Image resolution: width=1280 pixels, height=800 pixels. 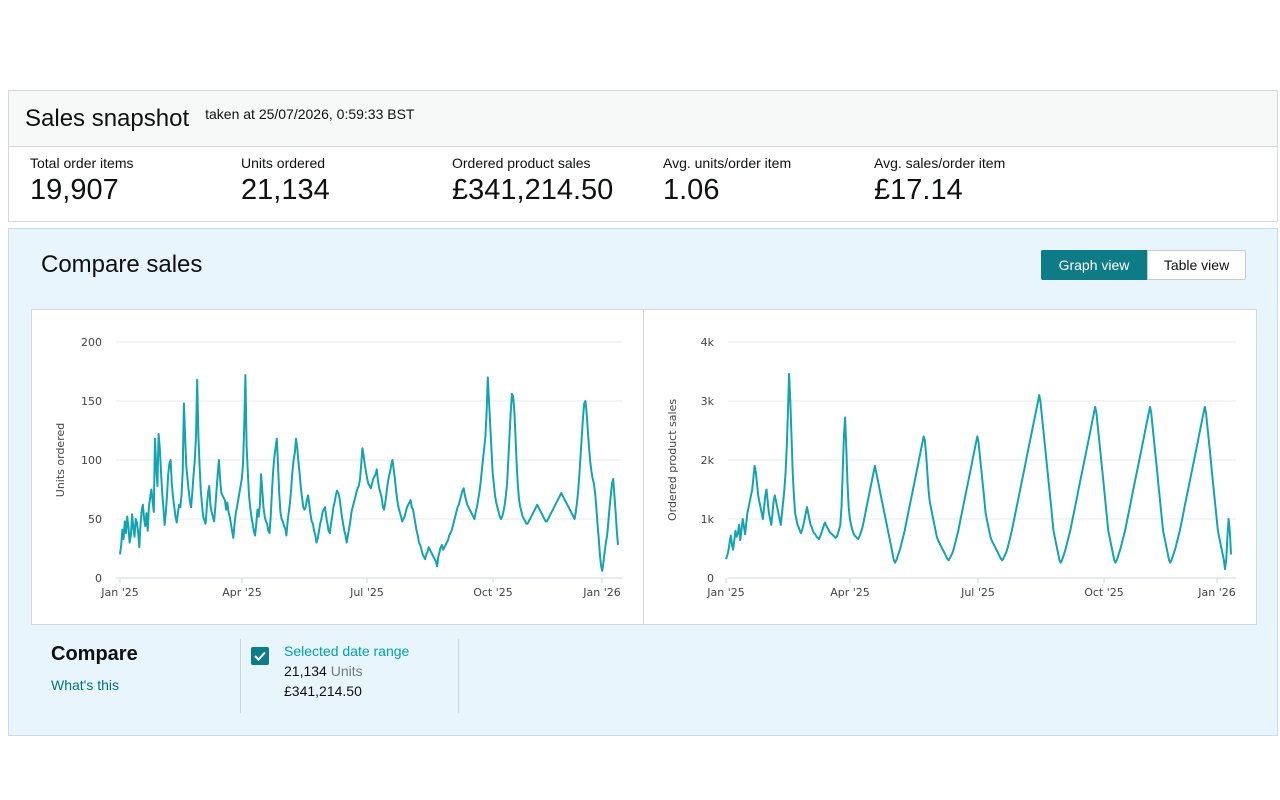 What do you see at coordinates (285, 190) in the screenshot?
I see `metric-value: 21,134` at bounding box center [285, 190].